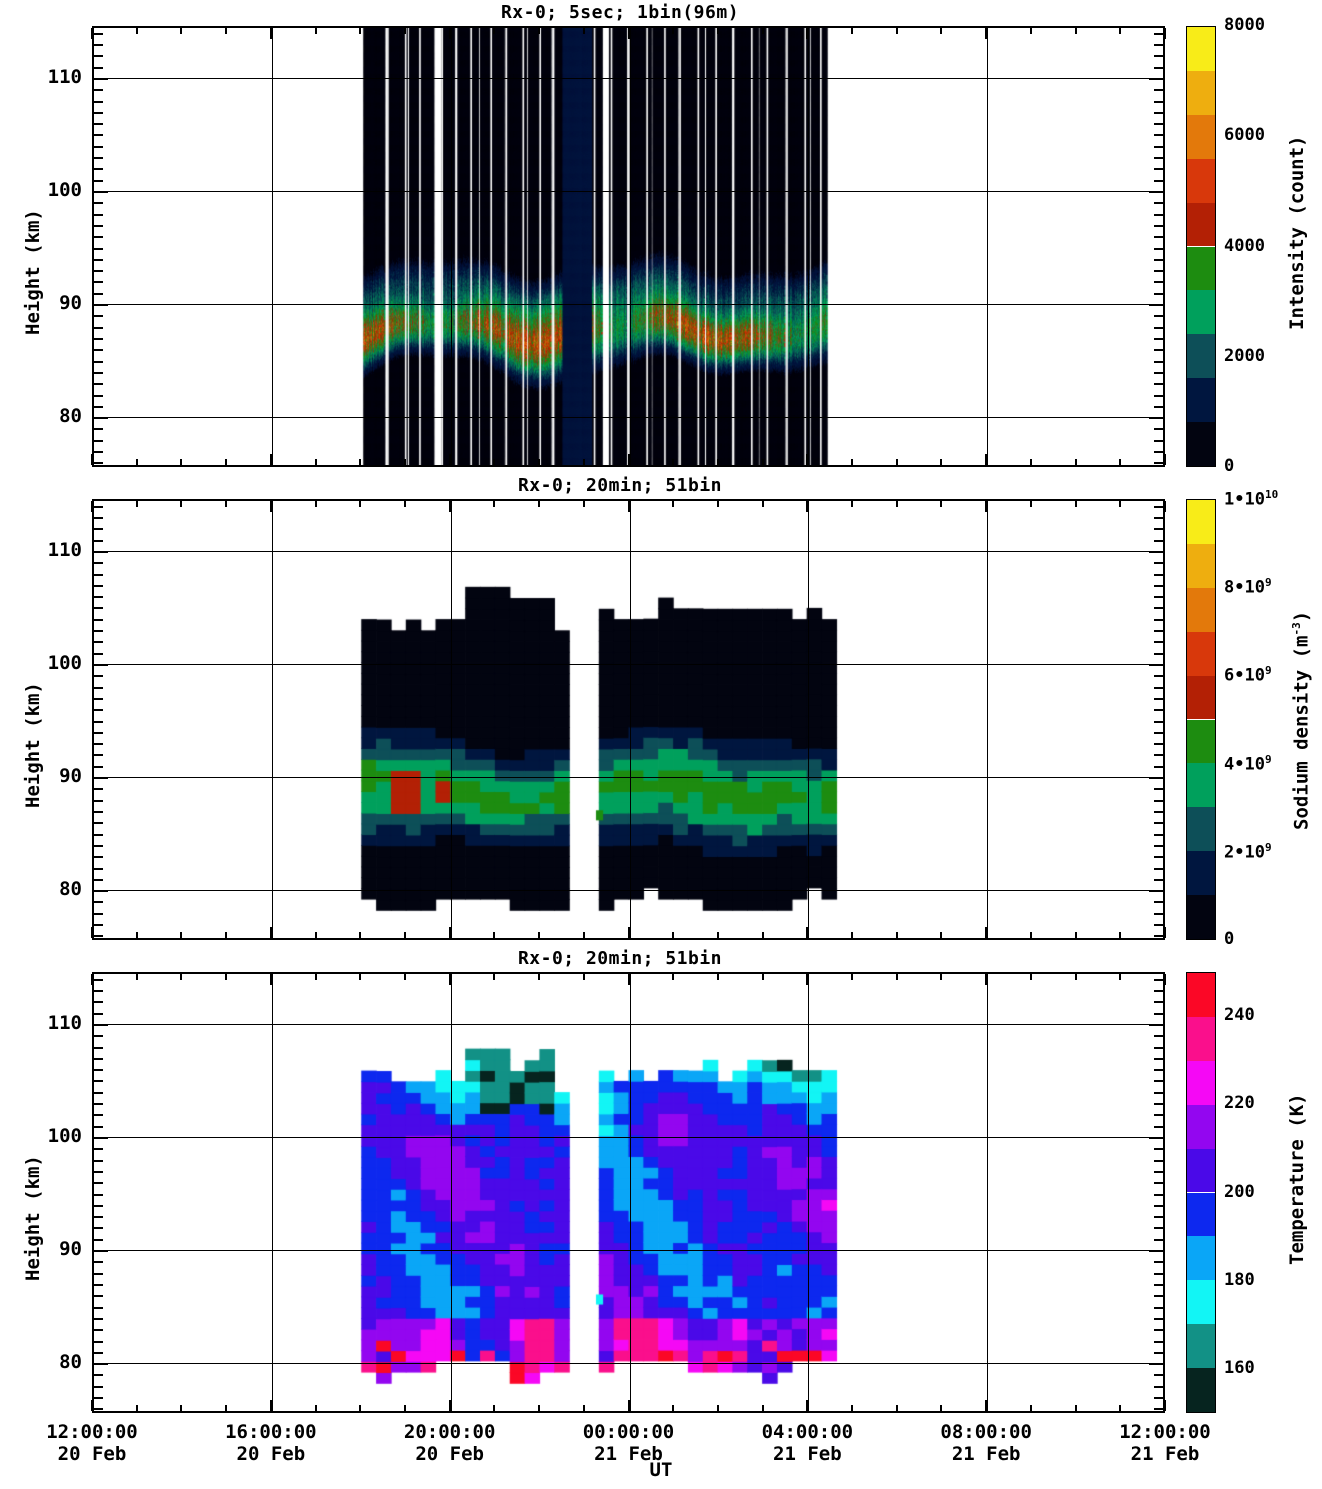 The width and height of the screenshot is (1322, 1489). What do you see at coordinates (1244, 355) in the screenshot?
I see `colorbar-tick-label: 2000` at bounding box center [1244, 355].